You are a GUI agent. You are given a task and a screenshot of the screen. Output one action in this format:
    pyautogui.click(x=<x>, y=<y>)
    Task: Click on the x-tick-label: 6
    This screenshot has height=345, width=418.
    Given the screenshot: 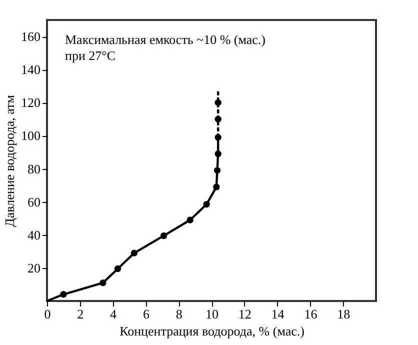 What is the action you would take?
    pyautogui.click(x=146, y=314)
    